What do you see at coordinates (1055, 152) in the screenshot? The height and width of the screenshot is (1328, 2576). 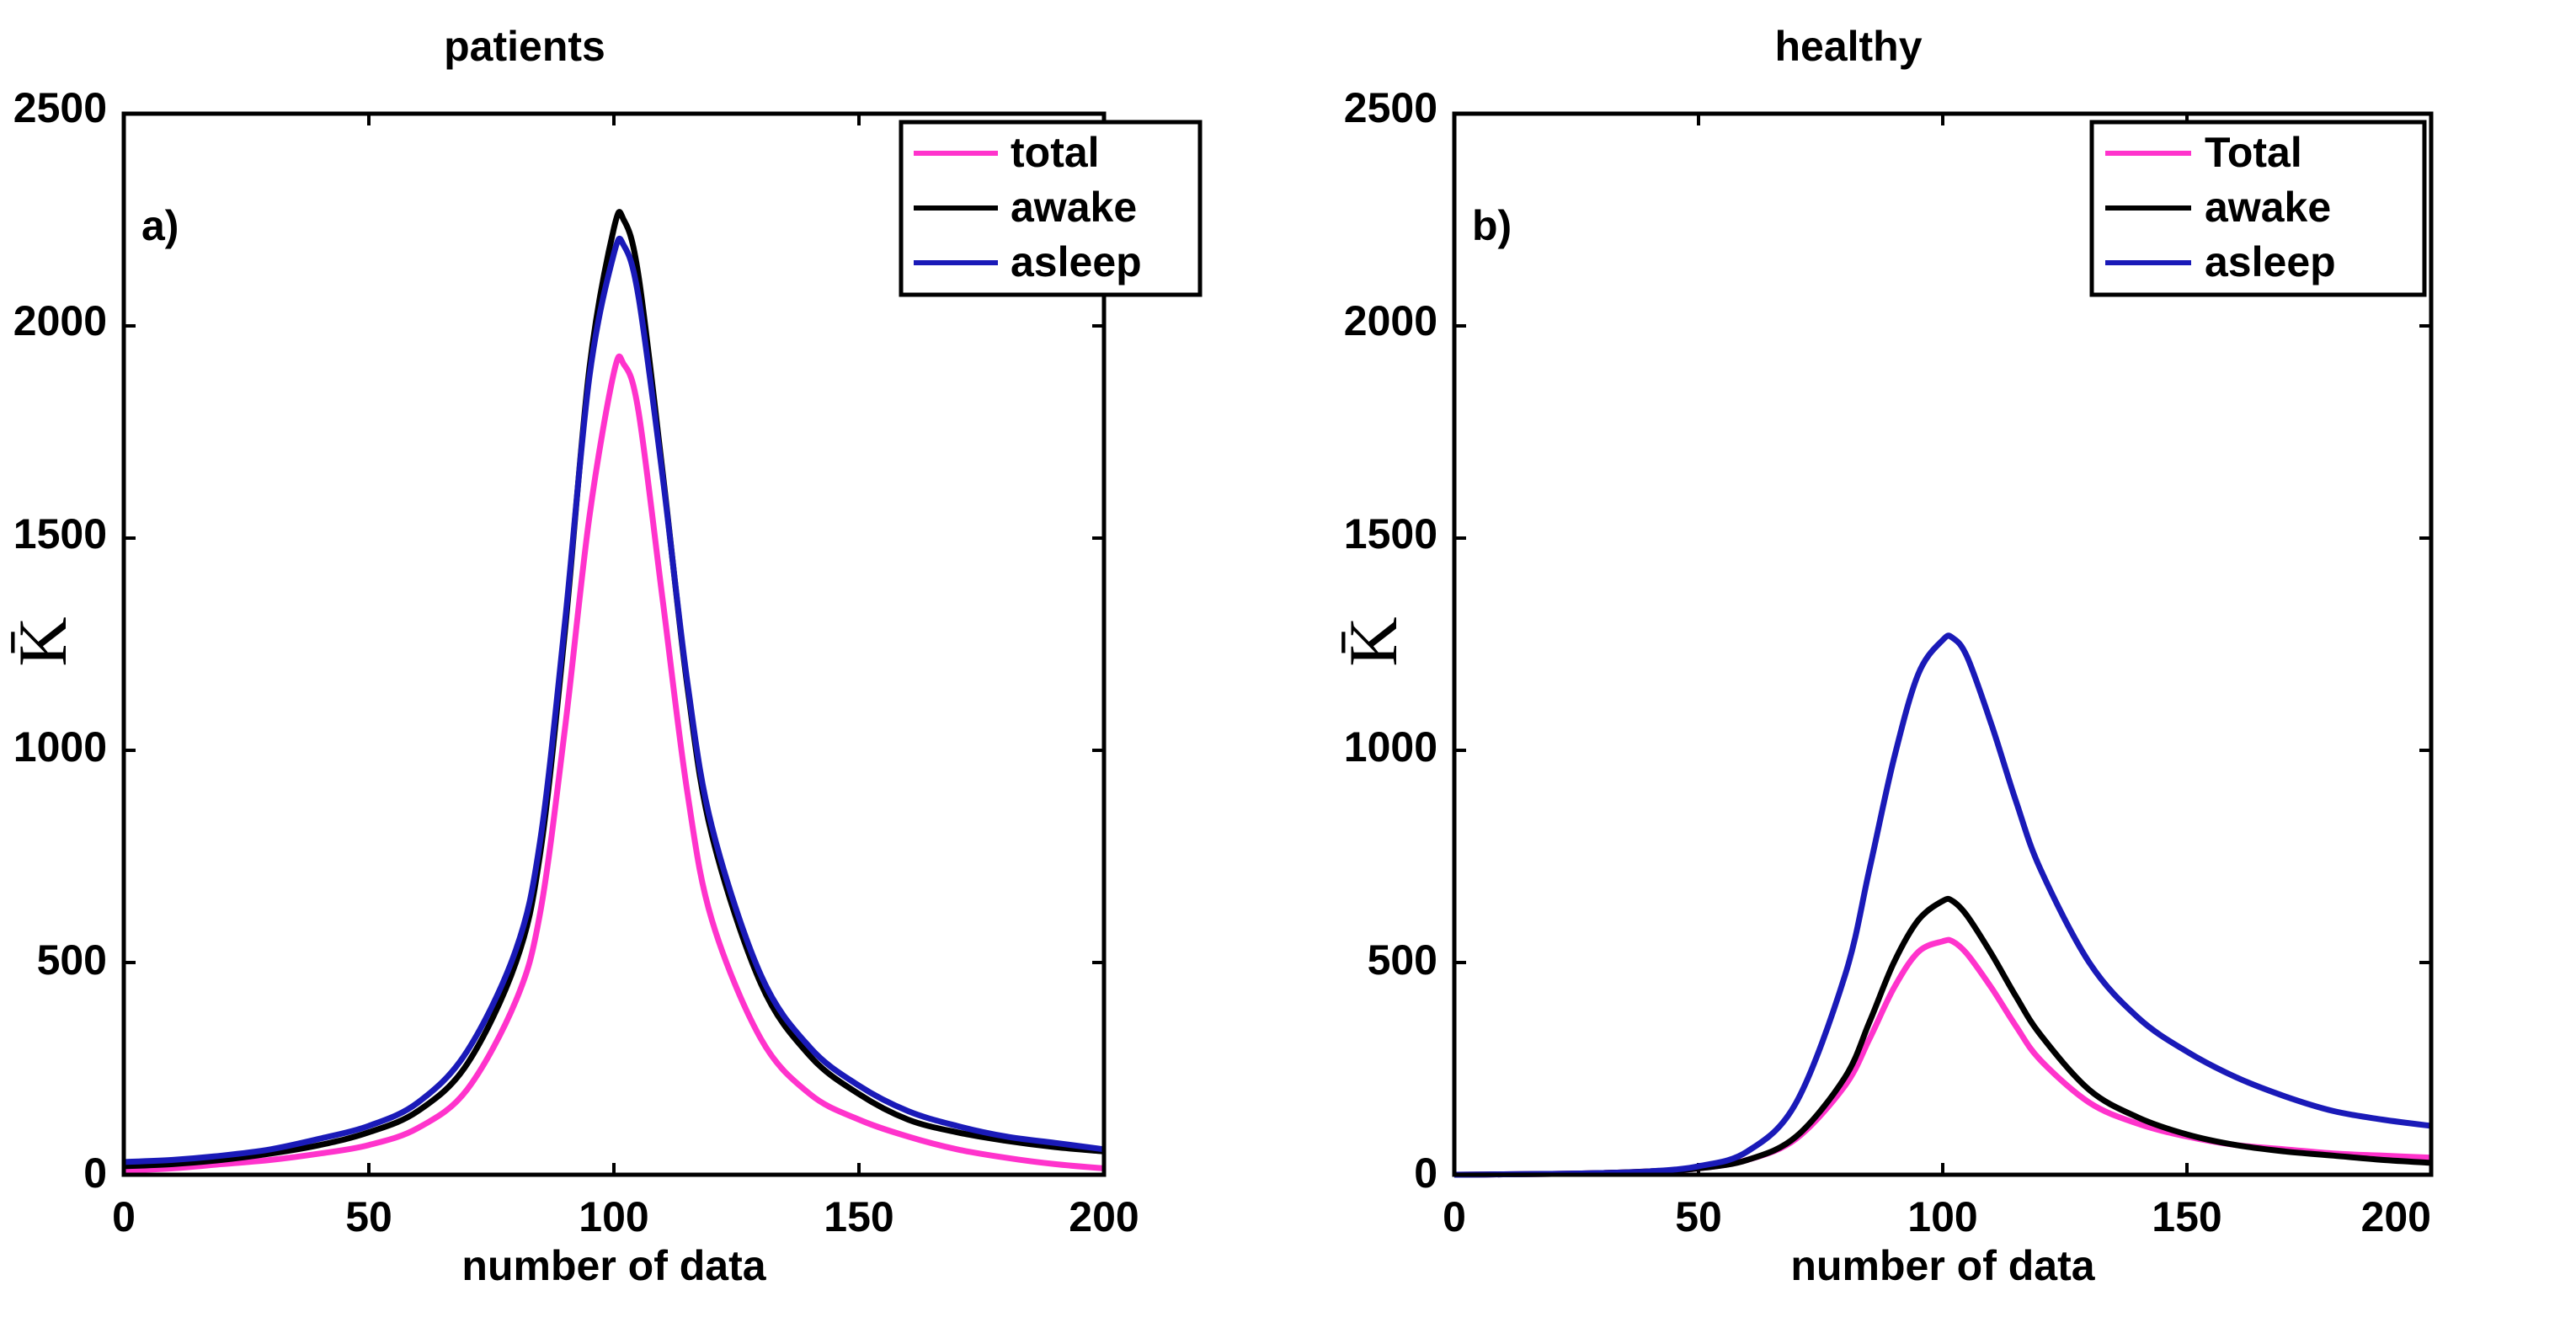 I see `legend-entry-total: total` at bounding box center [1055, 152].